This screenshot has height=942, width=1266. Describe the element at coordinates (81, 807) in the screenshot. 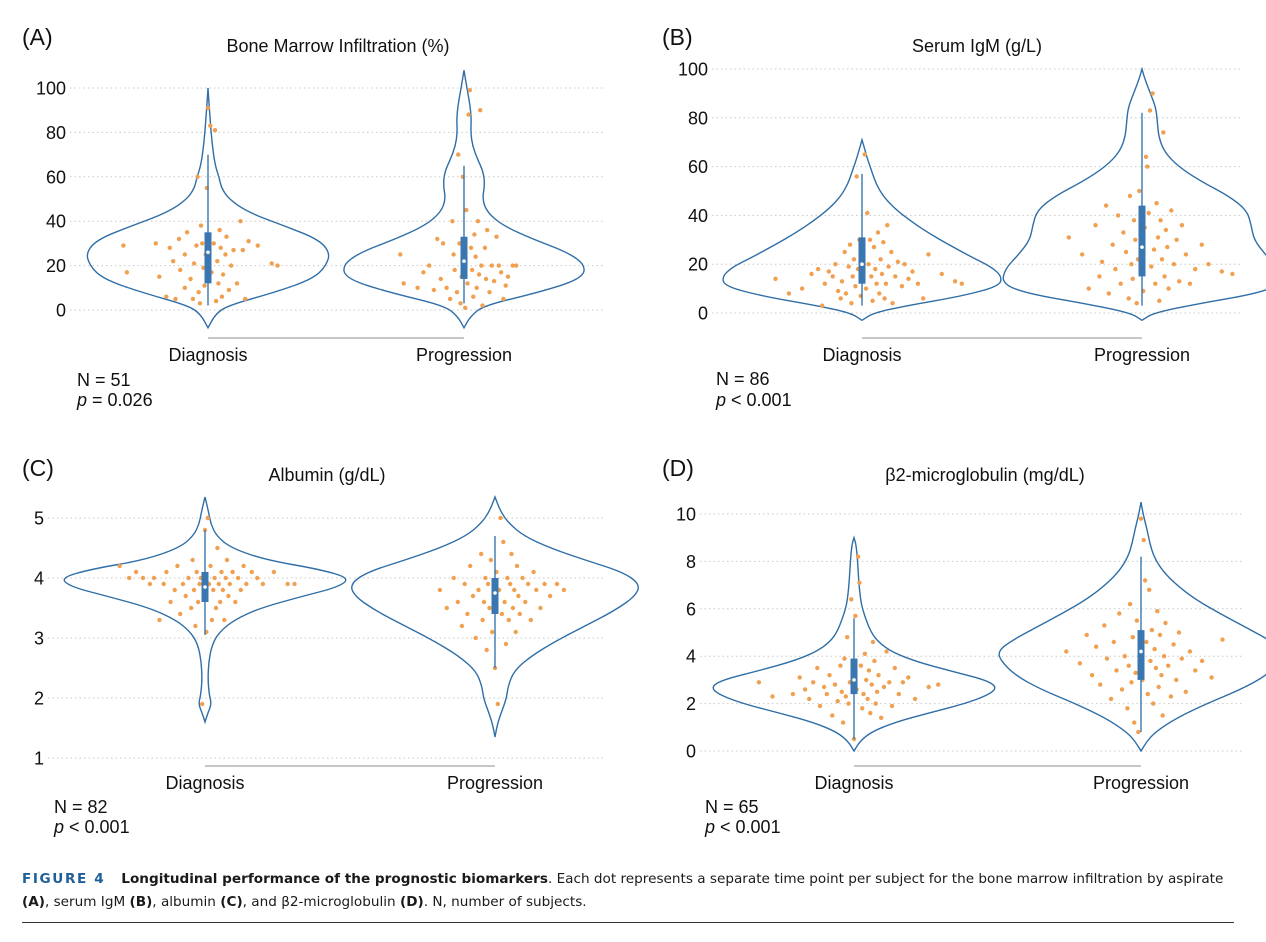

I see `sample-size-label: N = 82` at that location.